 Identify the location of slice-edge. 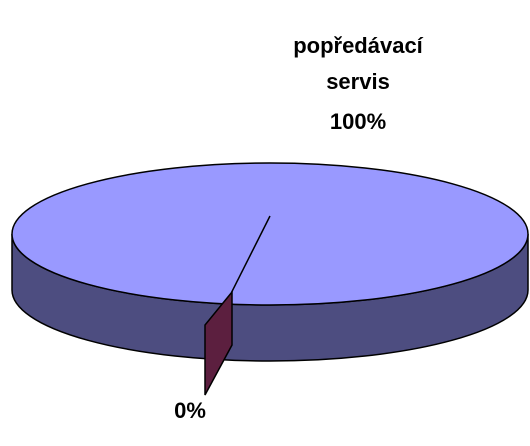
(250, 254).